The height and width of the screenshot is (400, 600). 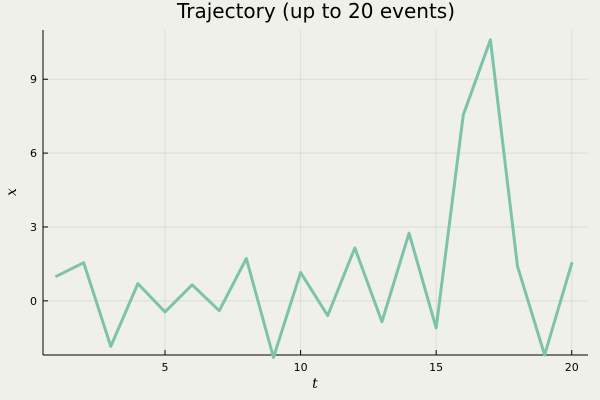 What do you see at coordinates (572, 367) in the screenshot?
I see `x-tick-label: 20` at bounding box center [572, 367].